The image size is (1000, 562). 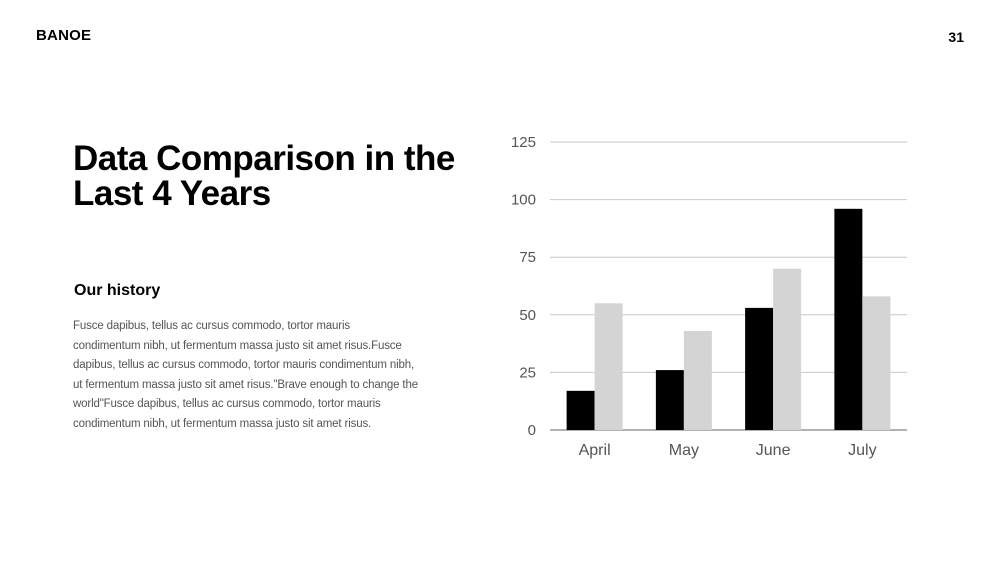 What do you see at coordinates (956, 37) in the screenshot?
I see `page-number: 31` at bounding box center [956, 37].